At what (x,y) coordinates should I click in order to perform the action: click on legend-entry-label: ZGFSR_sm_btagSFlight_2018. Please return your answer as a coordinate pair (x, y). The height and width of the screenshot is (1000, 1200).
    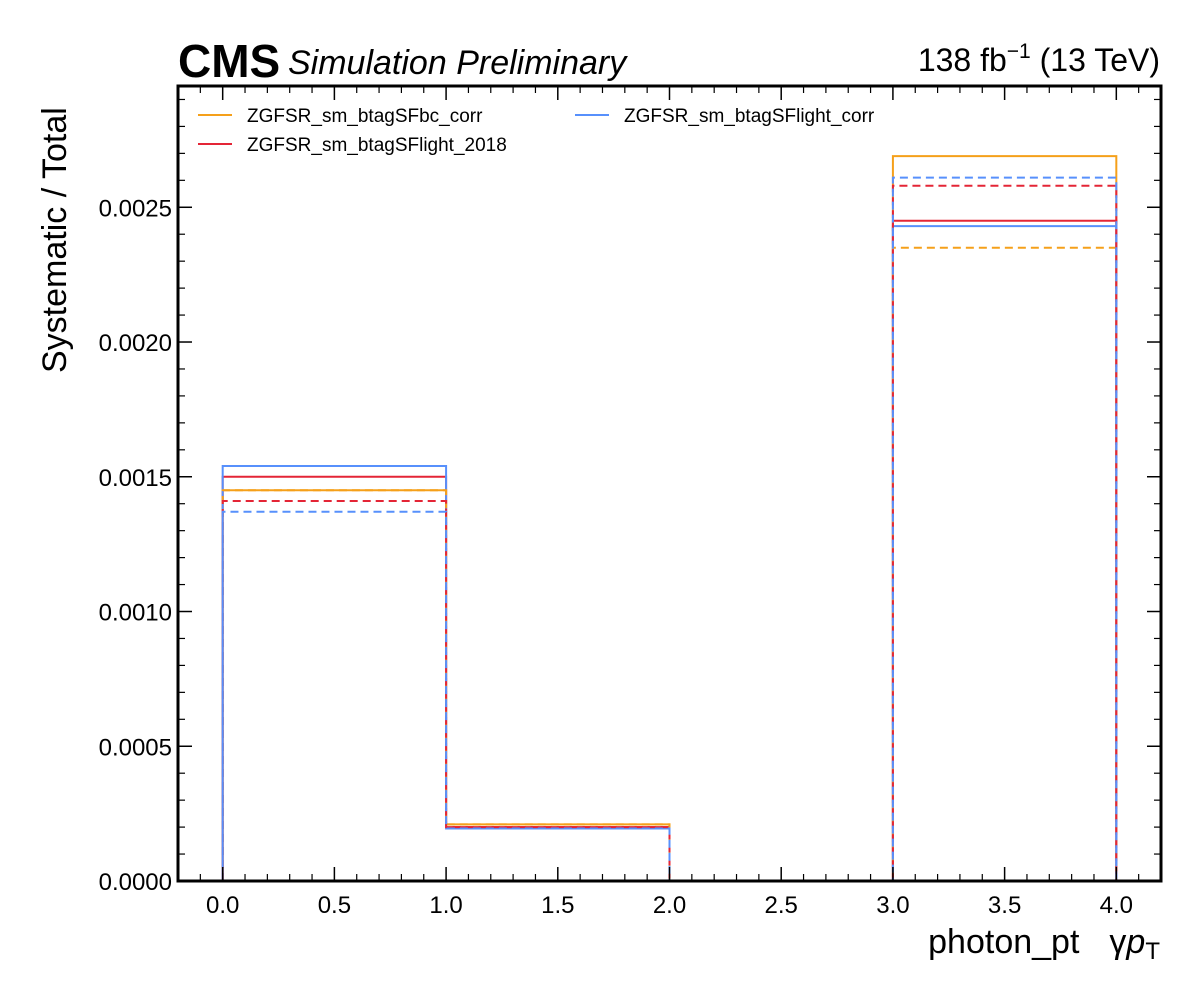
    Looking at the image, I should click on (377, 145).